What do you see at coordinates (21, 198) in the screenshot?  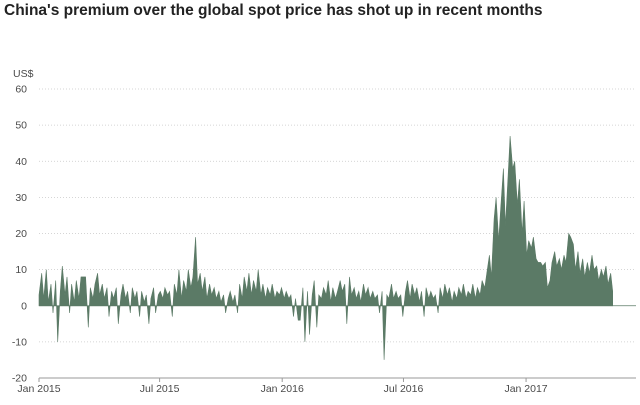 I see `y-tick-label: 30` at bounding box center [21, 198].